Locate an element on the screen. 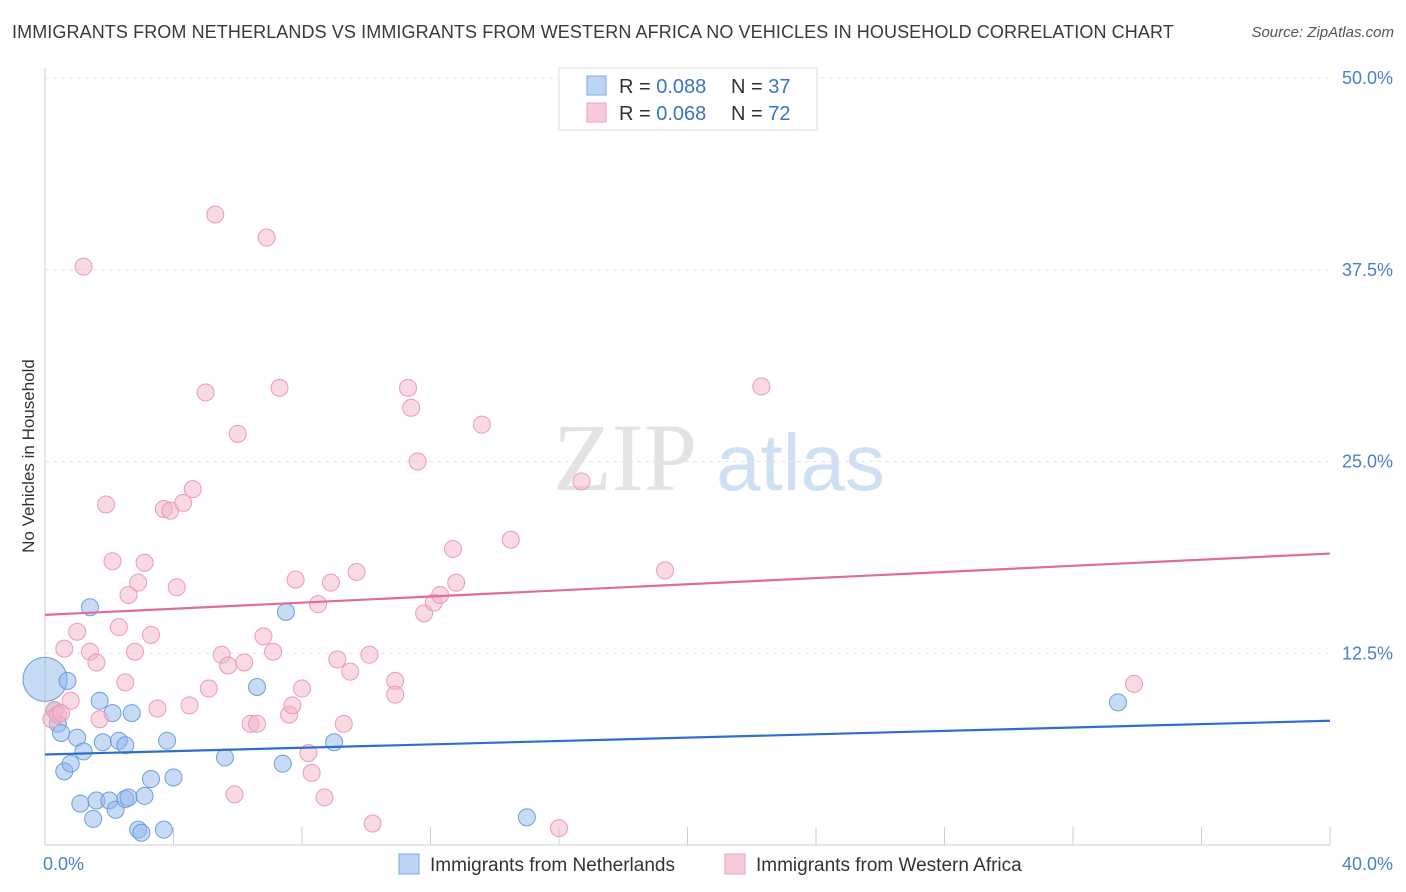  legend-n-value-western-africa: 72 is located at coordinates (779, 114).